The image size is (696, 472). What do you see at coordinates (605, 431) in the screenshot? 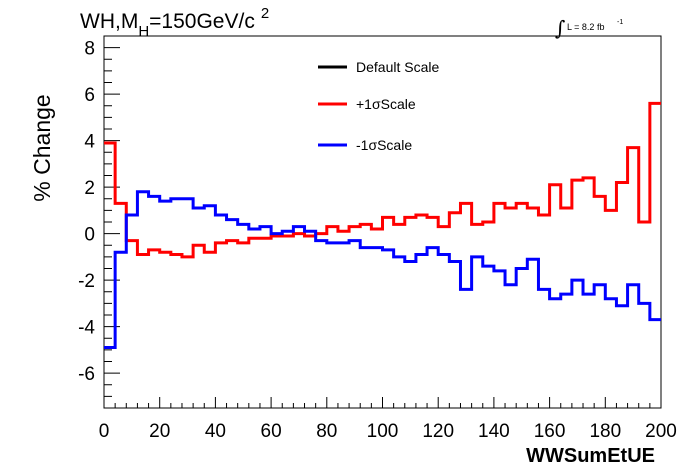
I see `x-tick-label: 180` at bounding box center [605, 431].